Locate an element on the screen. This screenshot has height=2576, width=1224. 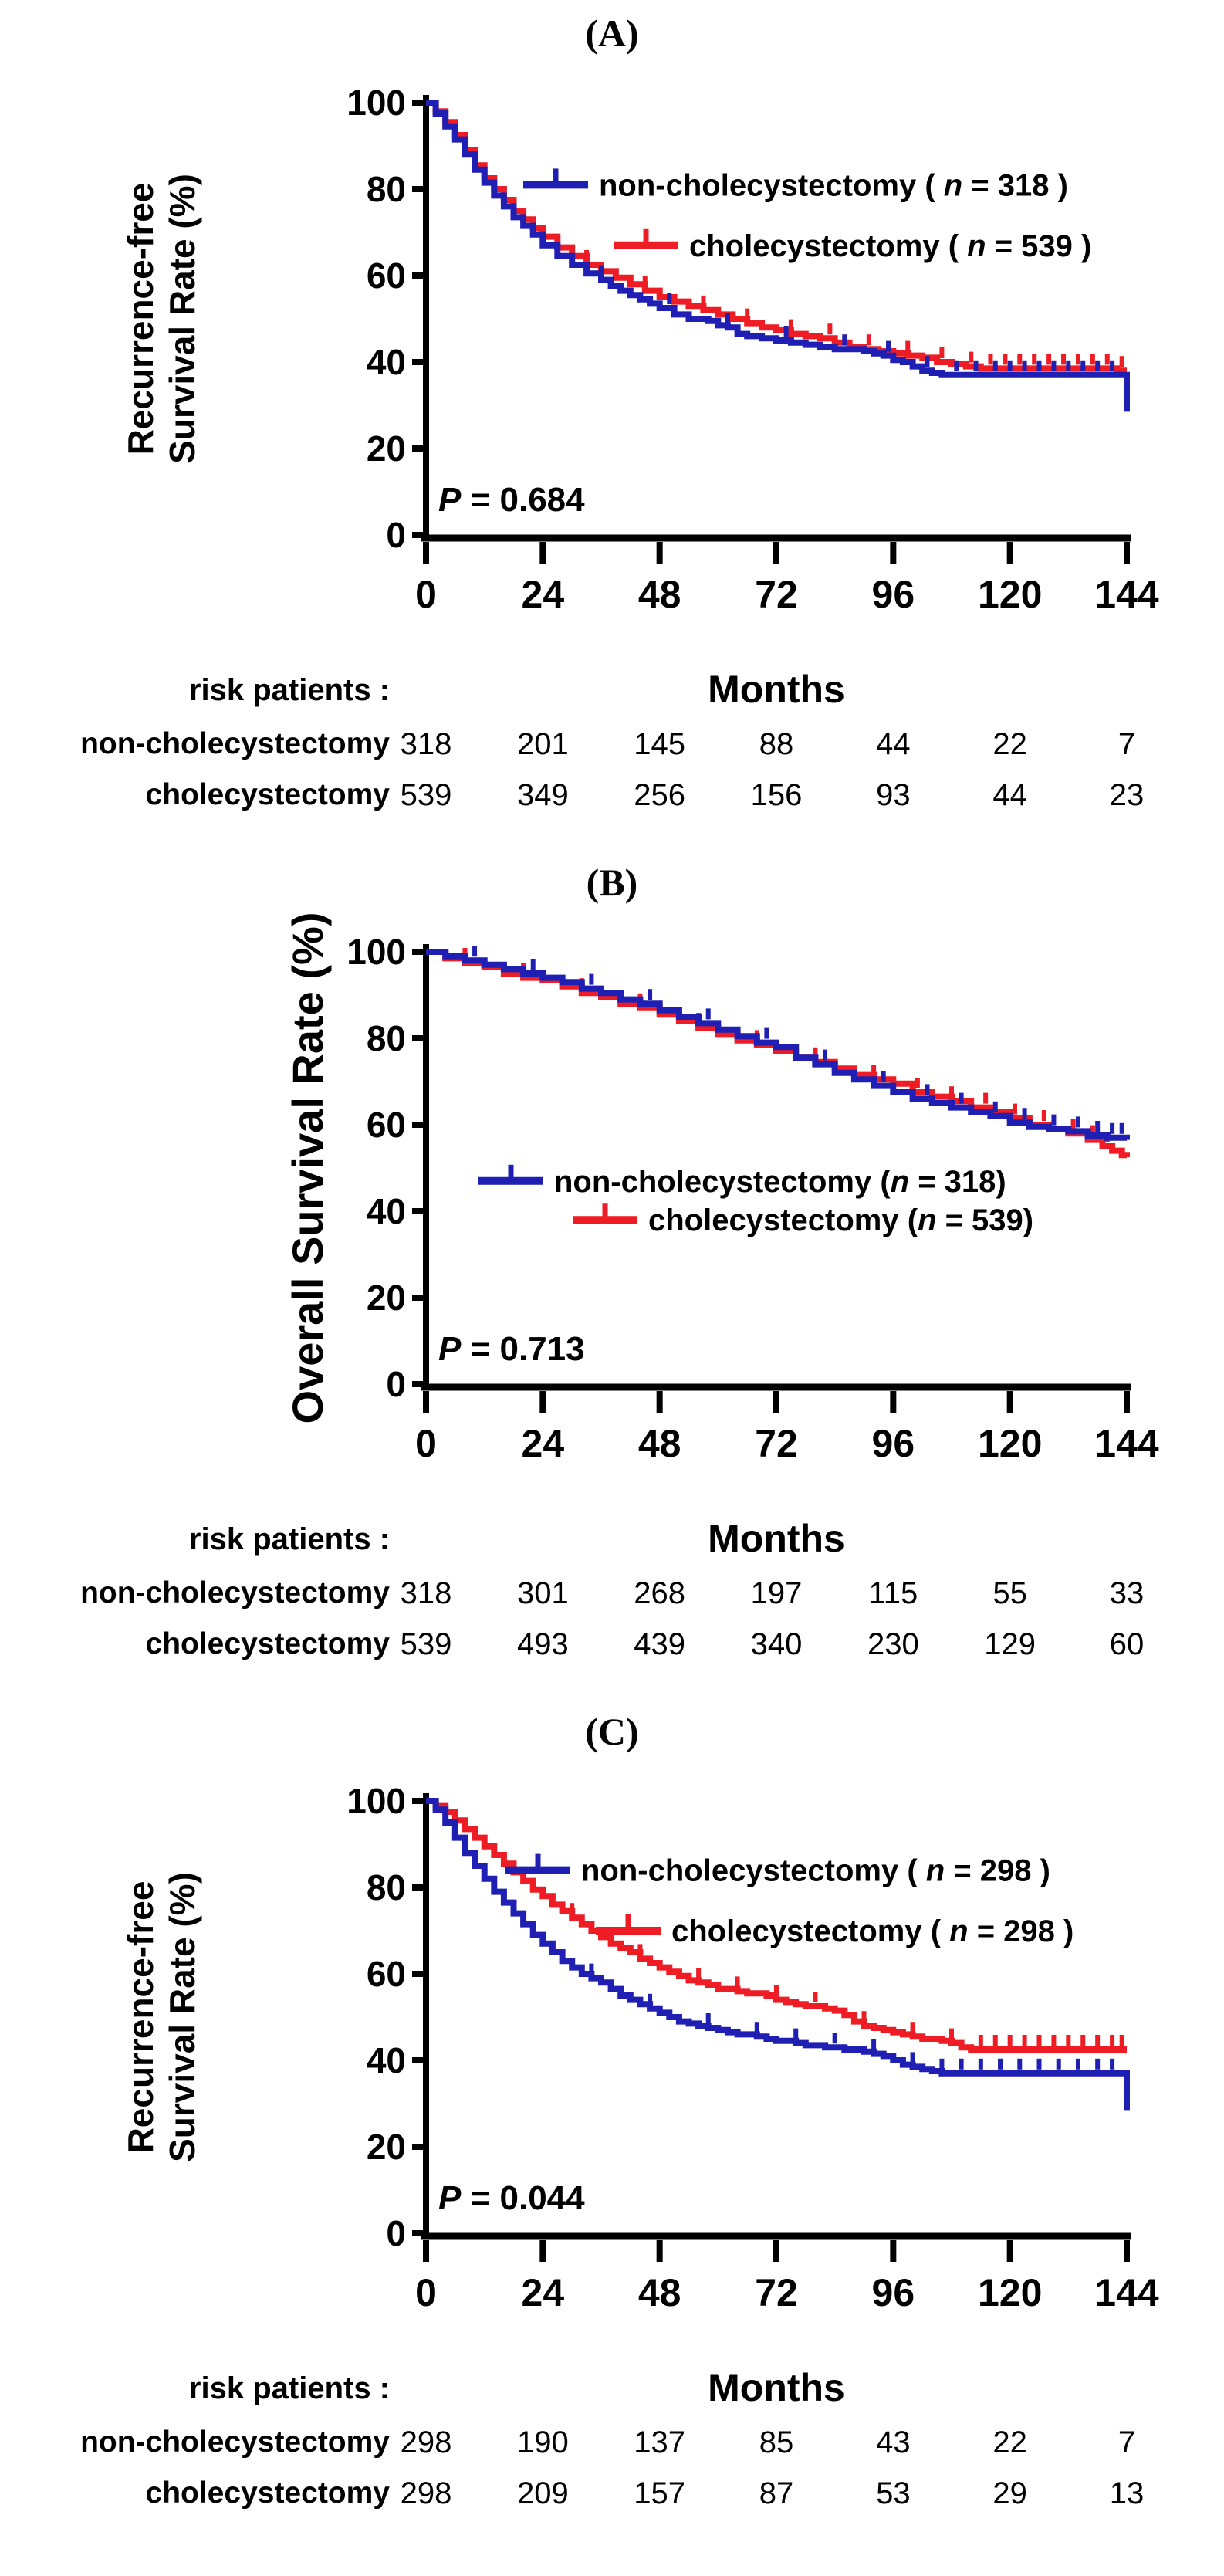
y-tick-label: 0 is located at coordinates (396, 1384).